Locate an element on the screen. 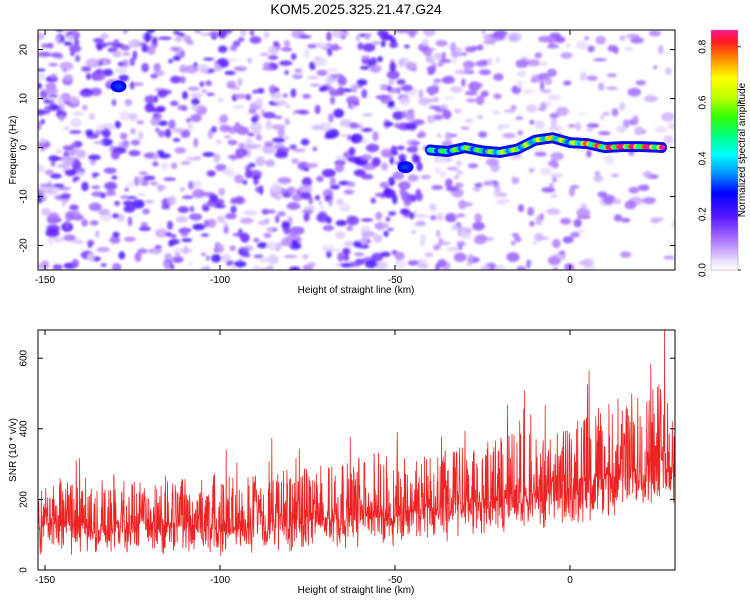 Image resolution: width=750 pixels, height=600 pixels. x-tick-label: 0 is located at coordinates (570, 580).